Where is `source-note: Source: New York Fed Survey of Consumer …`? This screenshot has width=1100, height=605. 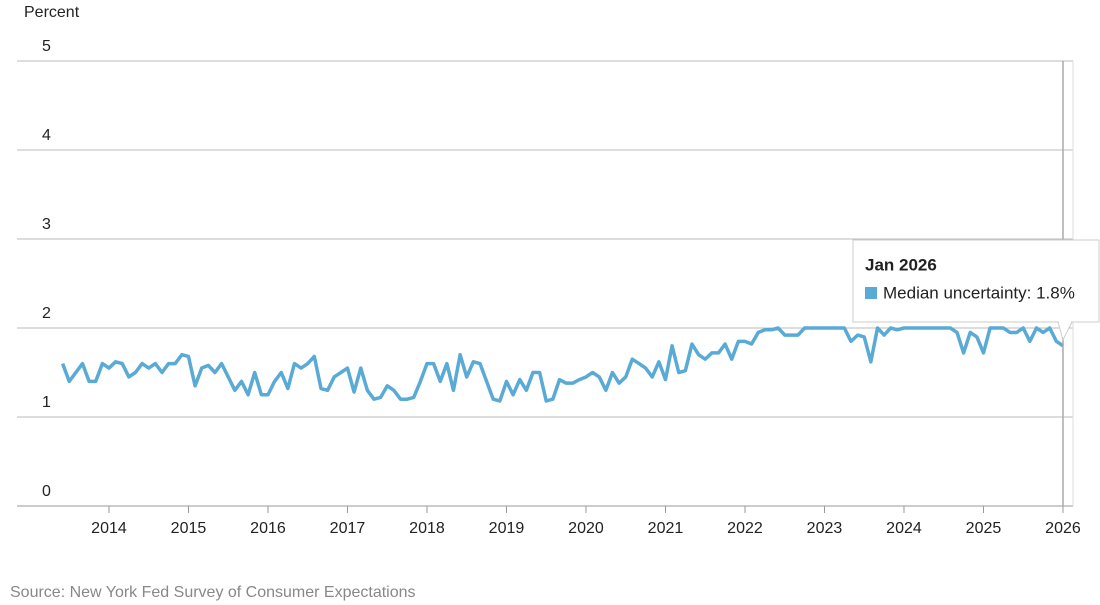 source-note: Source: New York Fed Survey of Consumer … is located at coordinates (213, 592).